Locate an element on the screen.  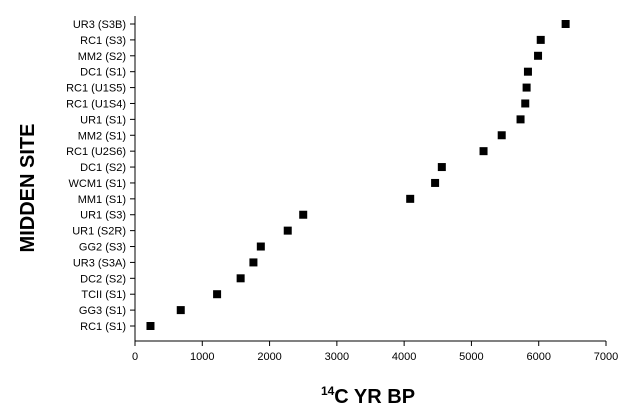
y-tick-label: MM2 (S1) is located at coordinates (102, 136).